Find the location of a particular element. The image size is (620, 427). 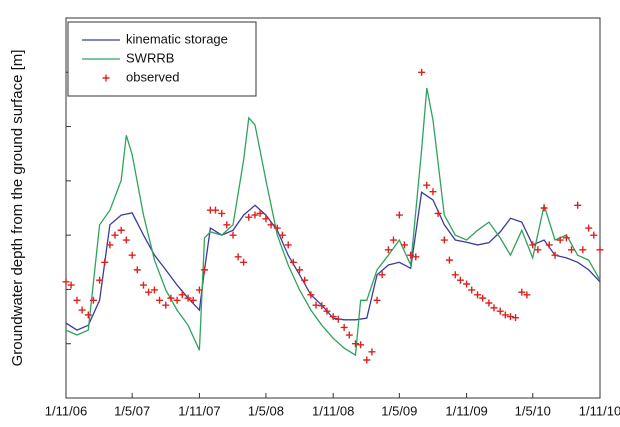

legend-swatch is located at coordinates (106, 78).